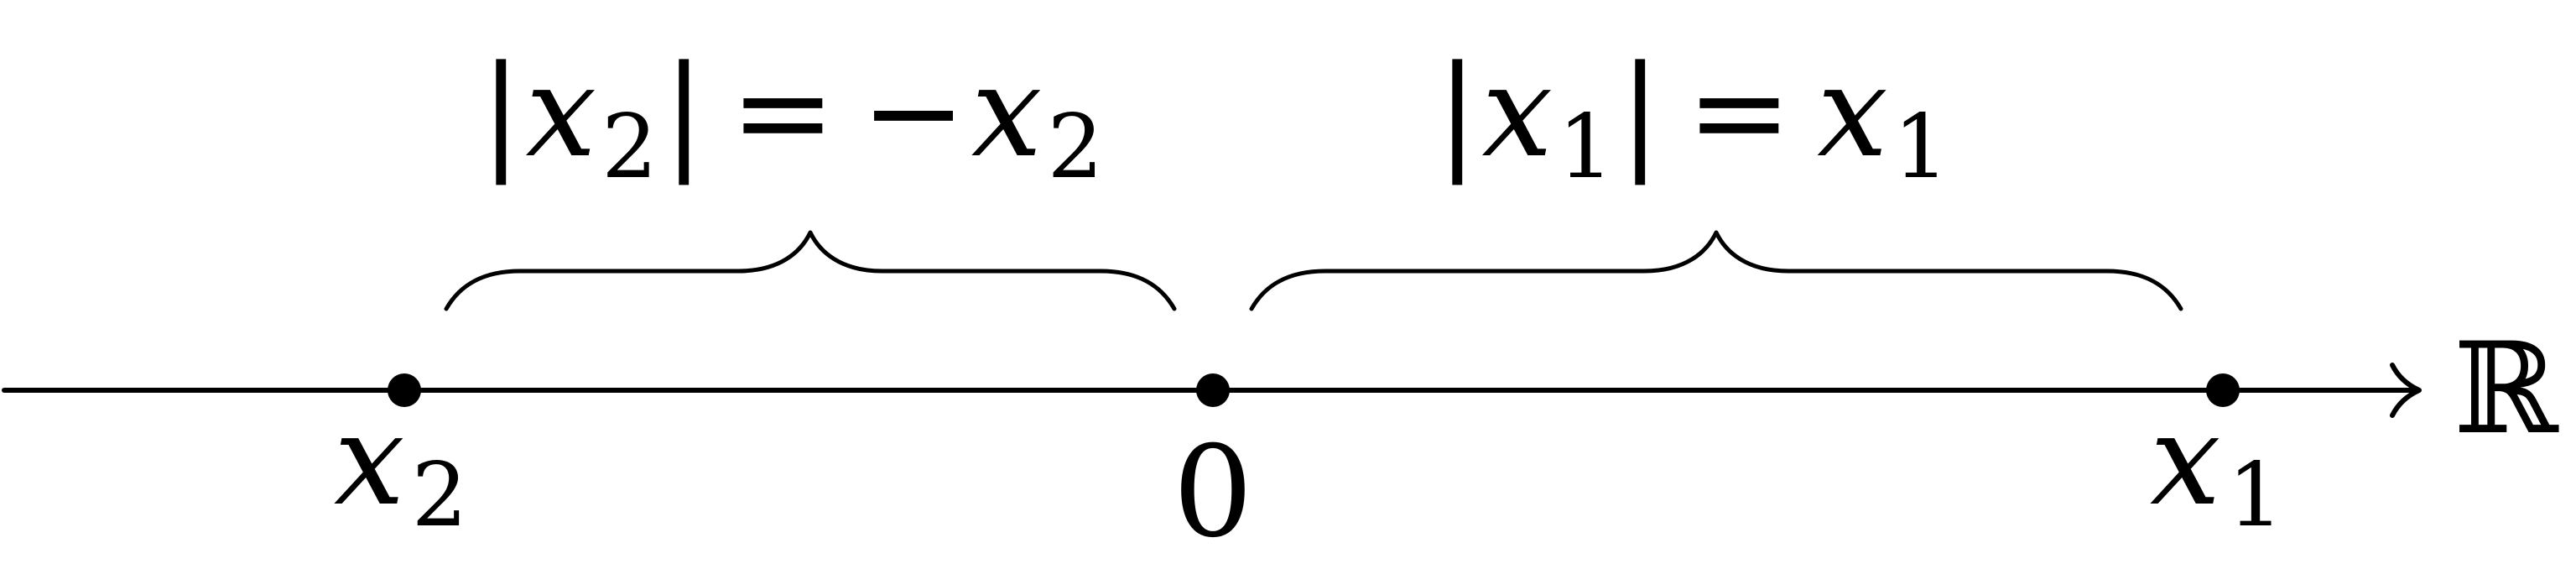 The image size is (2576, 569). I want to click on axis-arrow-head, so click(2406, 391).